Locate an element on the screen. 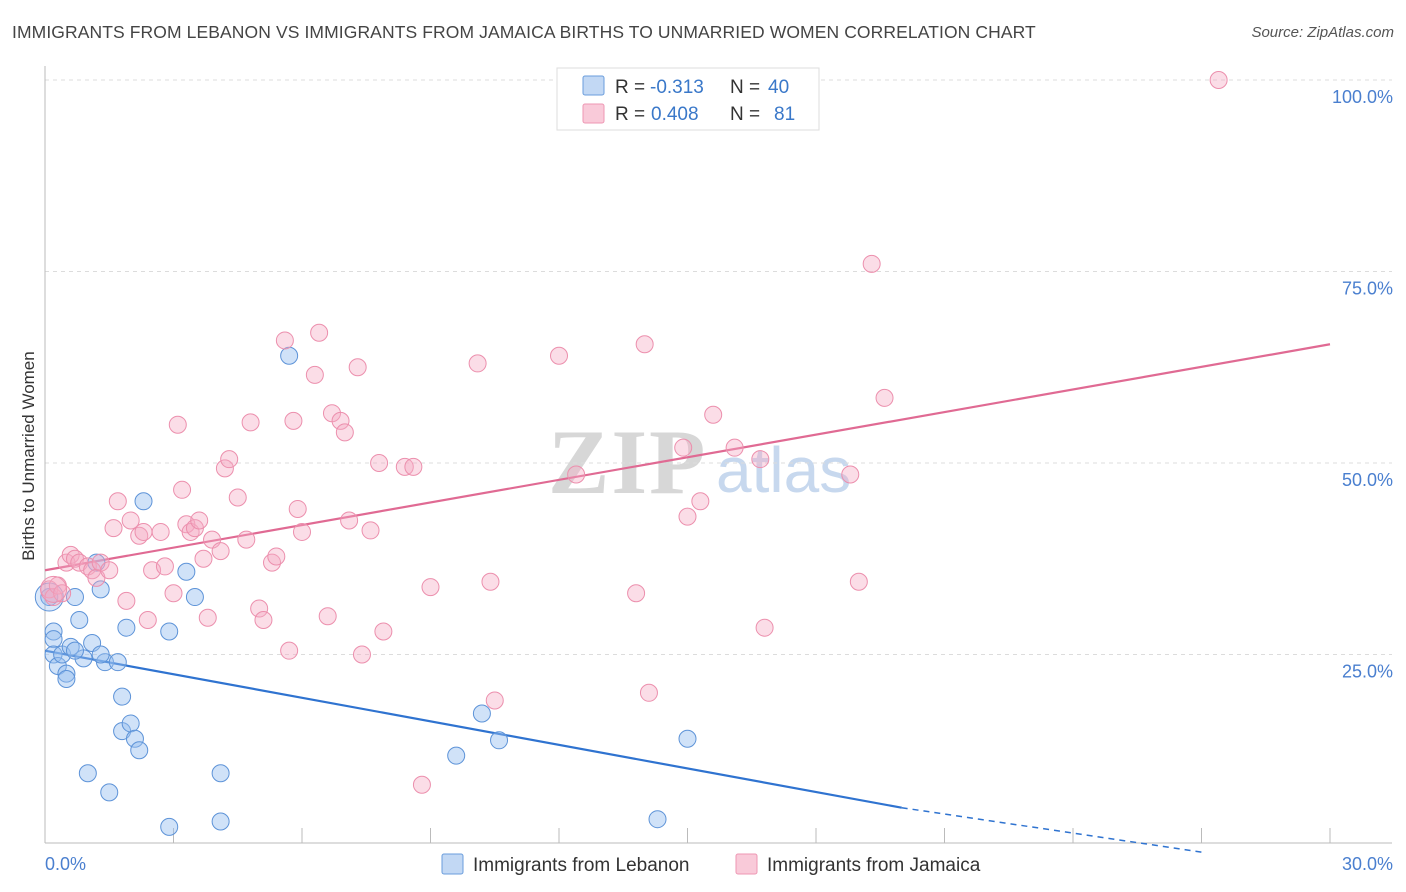 The height and width of the screenshot is (892, 1406). legend-n-label-lebanon: N = is located at coordinates (745, 87).